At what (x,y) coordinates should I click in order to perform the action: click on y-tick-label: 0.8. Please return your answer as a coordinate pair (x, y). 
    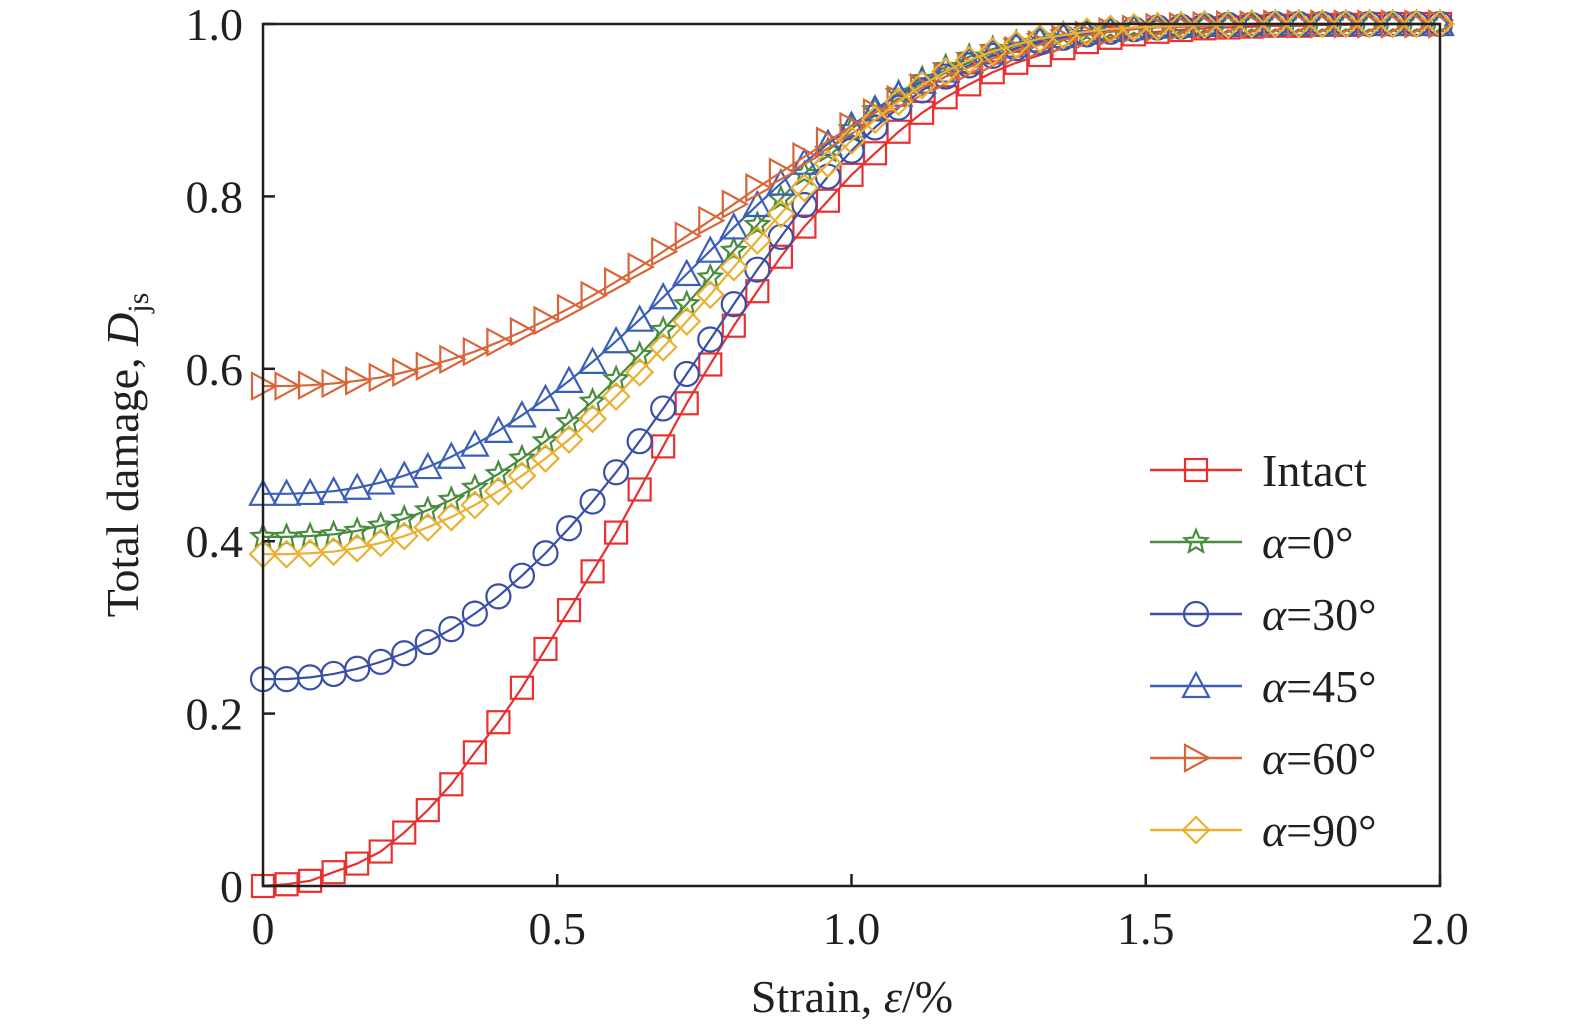
    Looking at the image, I should click on (215, 196).